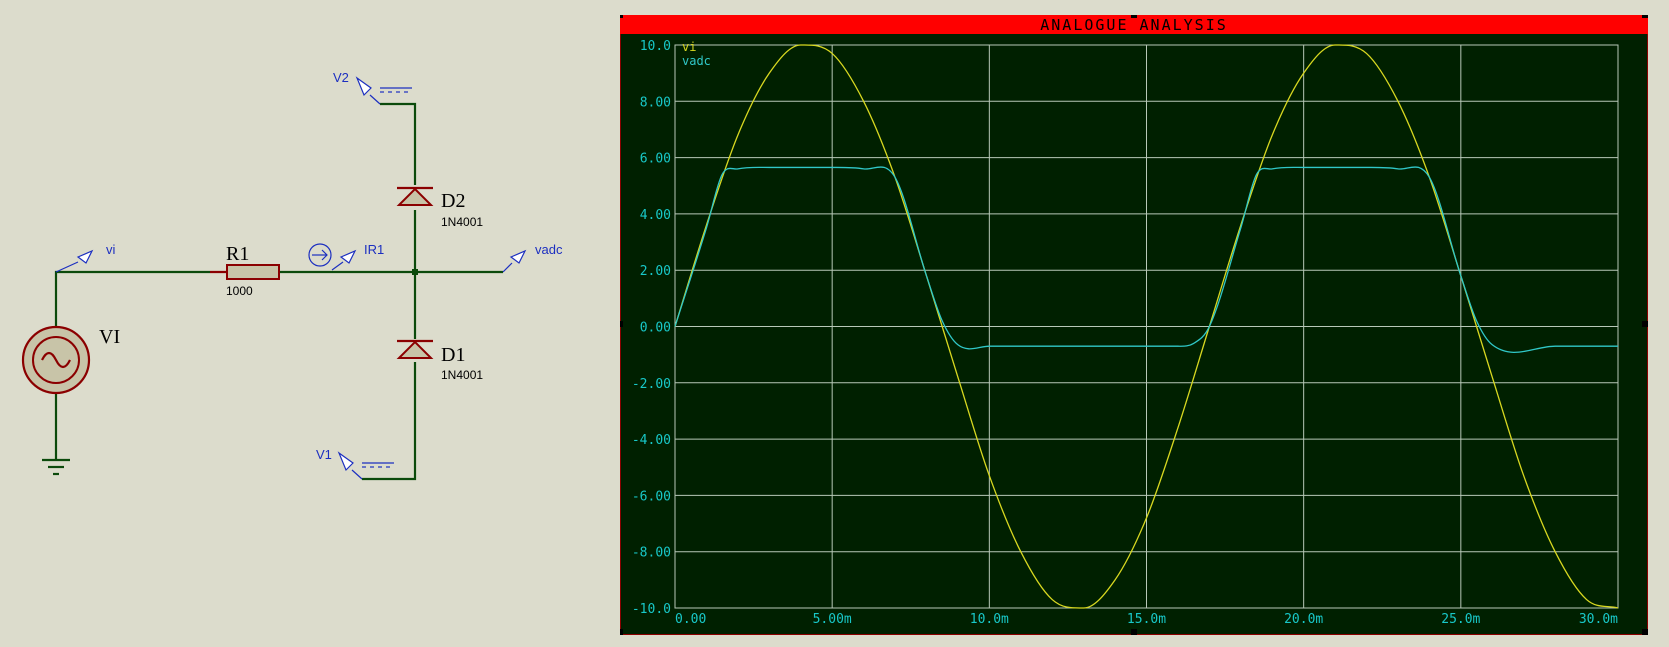 This screenshot has height=647, width=1669. What do you see at coordinates (111, 249) in the screenshot?
I see `probe-vi-label: vi` at bounding box center [111, 249].